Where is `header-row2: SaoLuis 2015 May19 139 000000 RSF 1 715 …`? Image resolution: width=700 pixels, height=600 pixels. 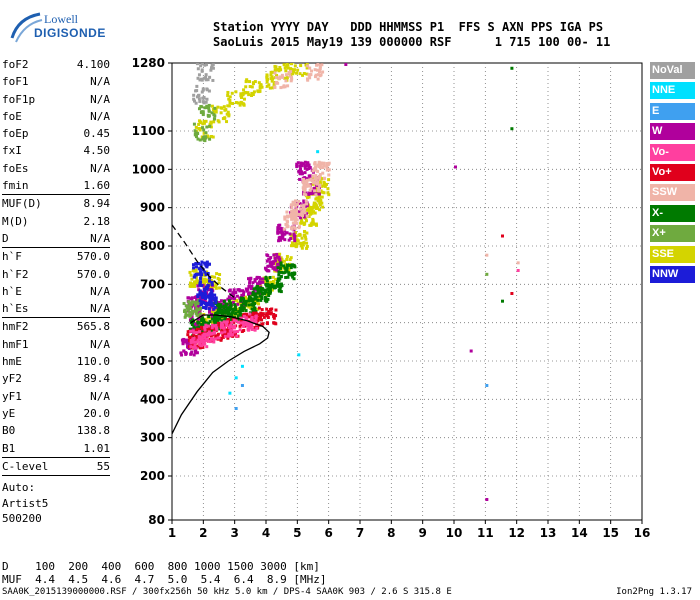
header-row2: SaoLuis 2015 May19 139 000000 RSF 1 715 … is located at coordinates (412, 42).